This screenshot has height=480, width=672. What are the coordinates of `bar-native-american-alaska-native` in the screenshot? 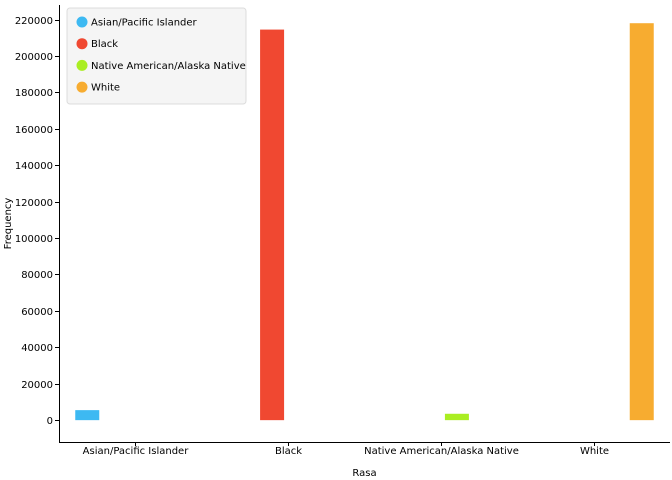 It's located at (456, 417).